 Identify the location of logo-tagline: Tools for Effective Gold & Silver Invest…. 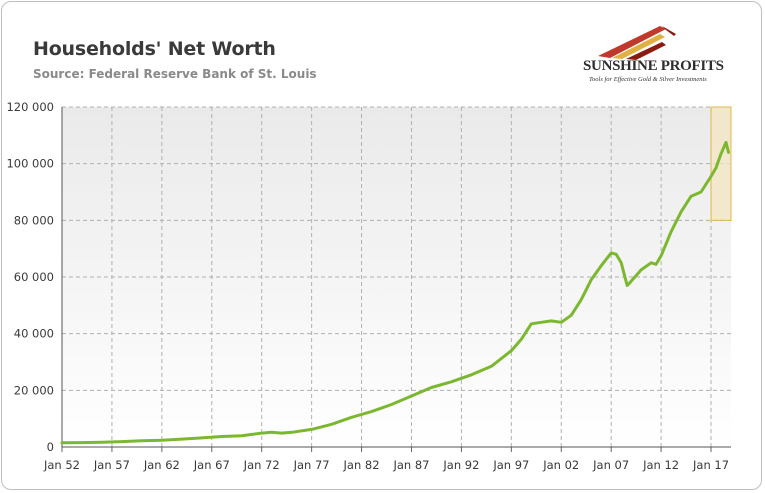
(648, 79).